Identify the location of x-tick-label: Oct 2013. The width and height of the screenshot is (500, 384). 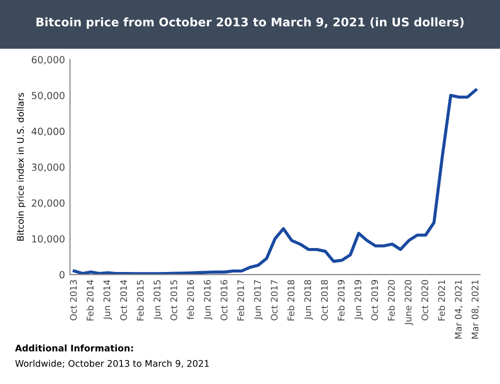
(73, 300).